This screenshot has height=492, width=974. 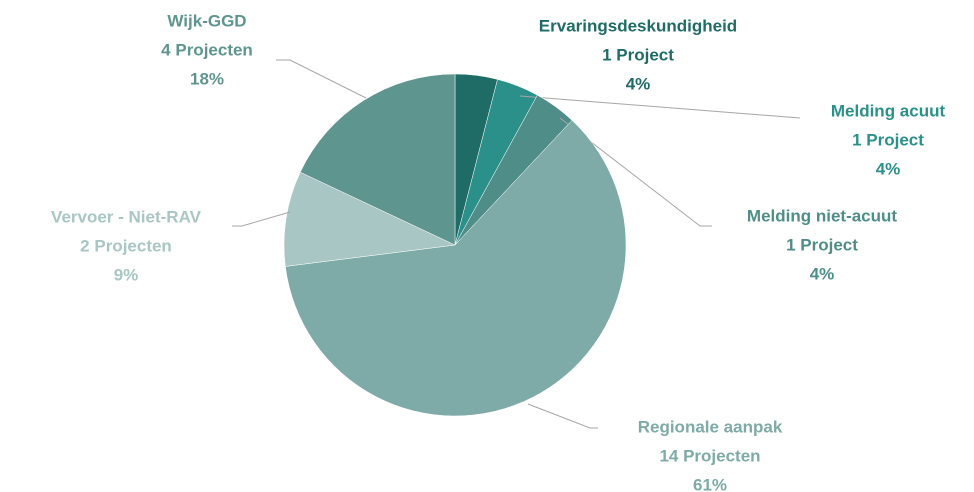 I want to click on slice-value-label: 9%, so click(x=126, y=274).